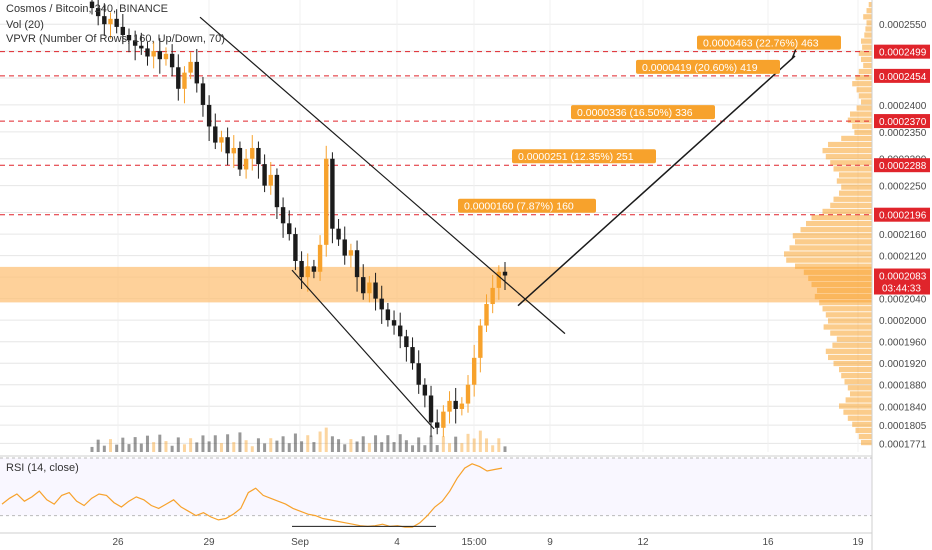 Image resolution: width=932 pixels, height=550 pixels. What do you see at coordinates (298, 439) in the screenshot?
I see `volume-bars` at bounding box center [298, 439].